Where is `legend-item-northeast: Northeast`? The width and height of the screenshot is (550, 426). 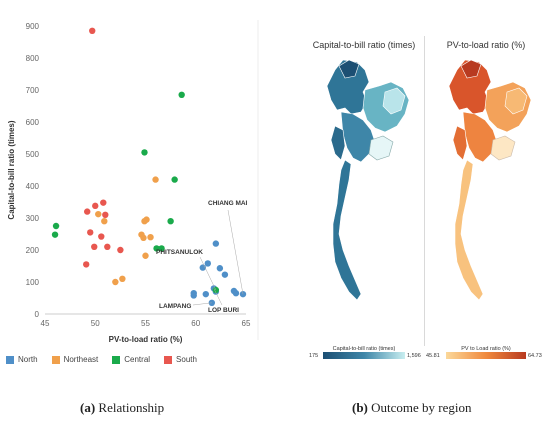 legend-item-northeast: Northeast is located at coordinates (75, 359).